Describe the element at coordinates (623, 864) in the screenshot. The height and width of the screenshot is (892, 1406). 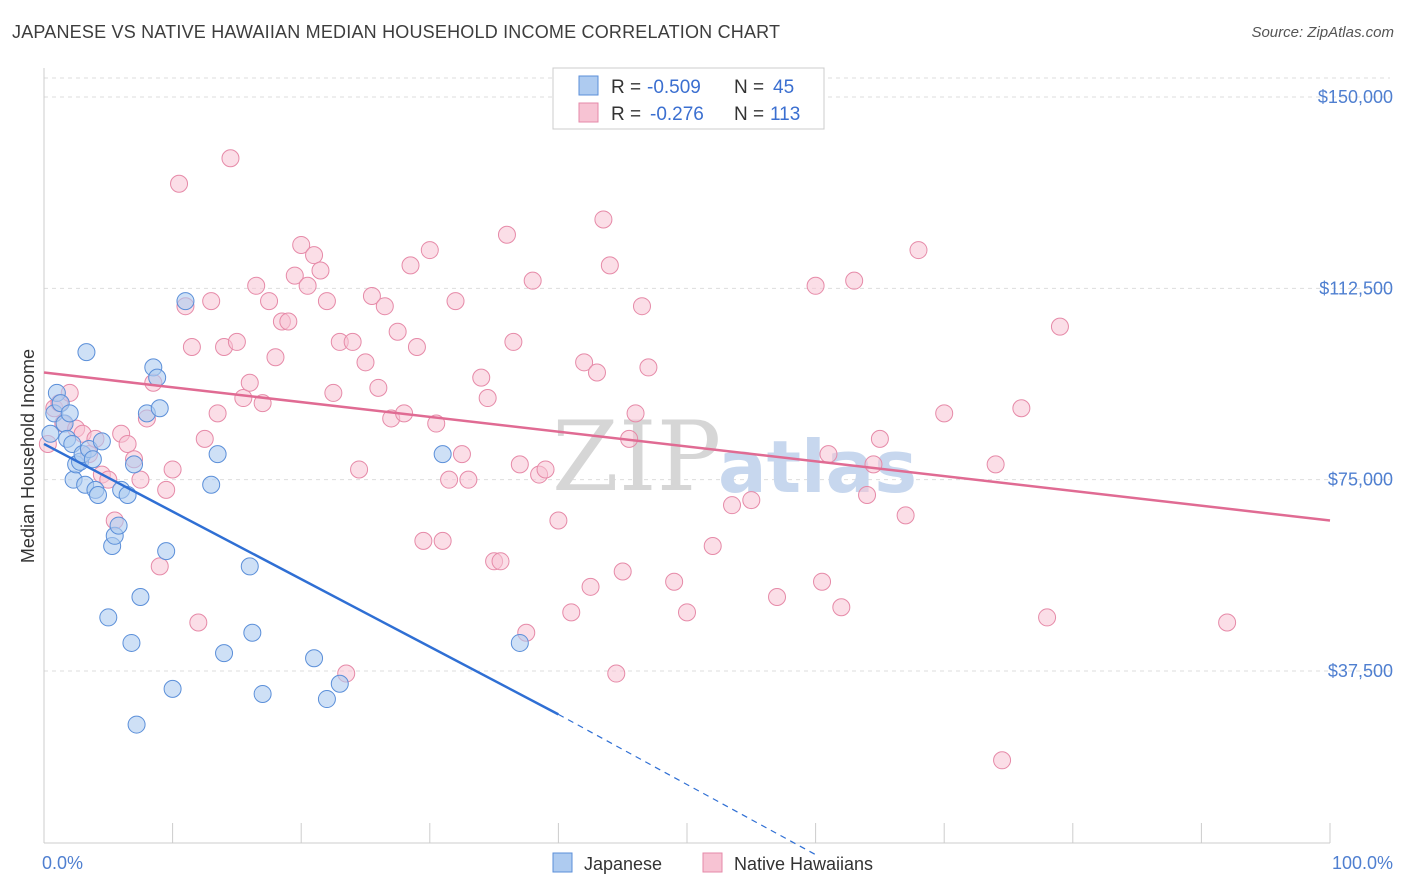
I see `bottom-legend-label-japanese: Japanese` at that location.